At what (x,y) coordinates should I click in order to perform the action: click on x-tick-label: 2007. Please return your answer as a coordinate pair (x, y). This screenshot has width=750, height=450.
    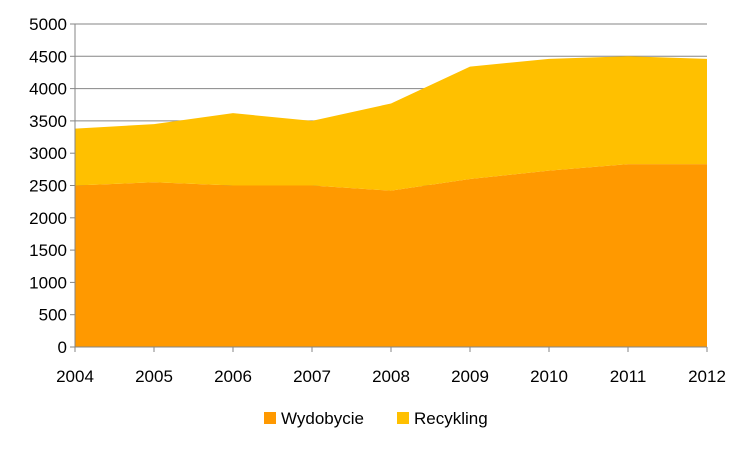
    Looking at the image, I should click on (312, 376).